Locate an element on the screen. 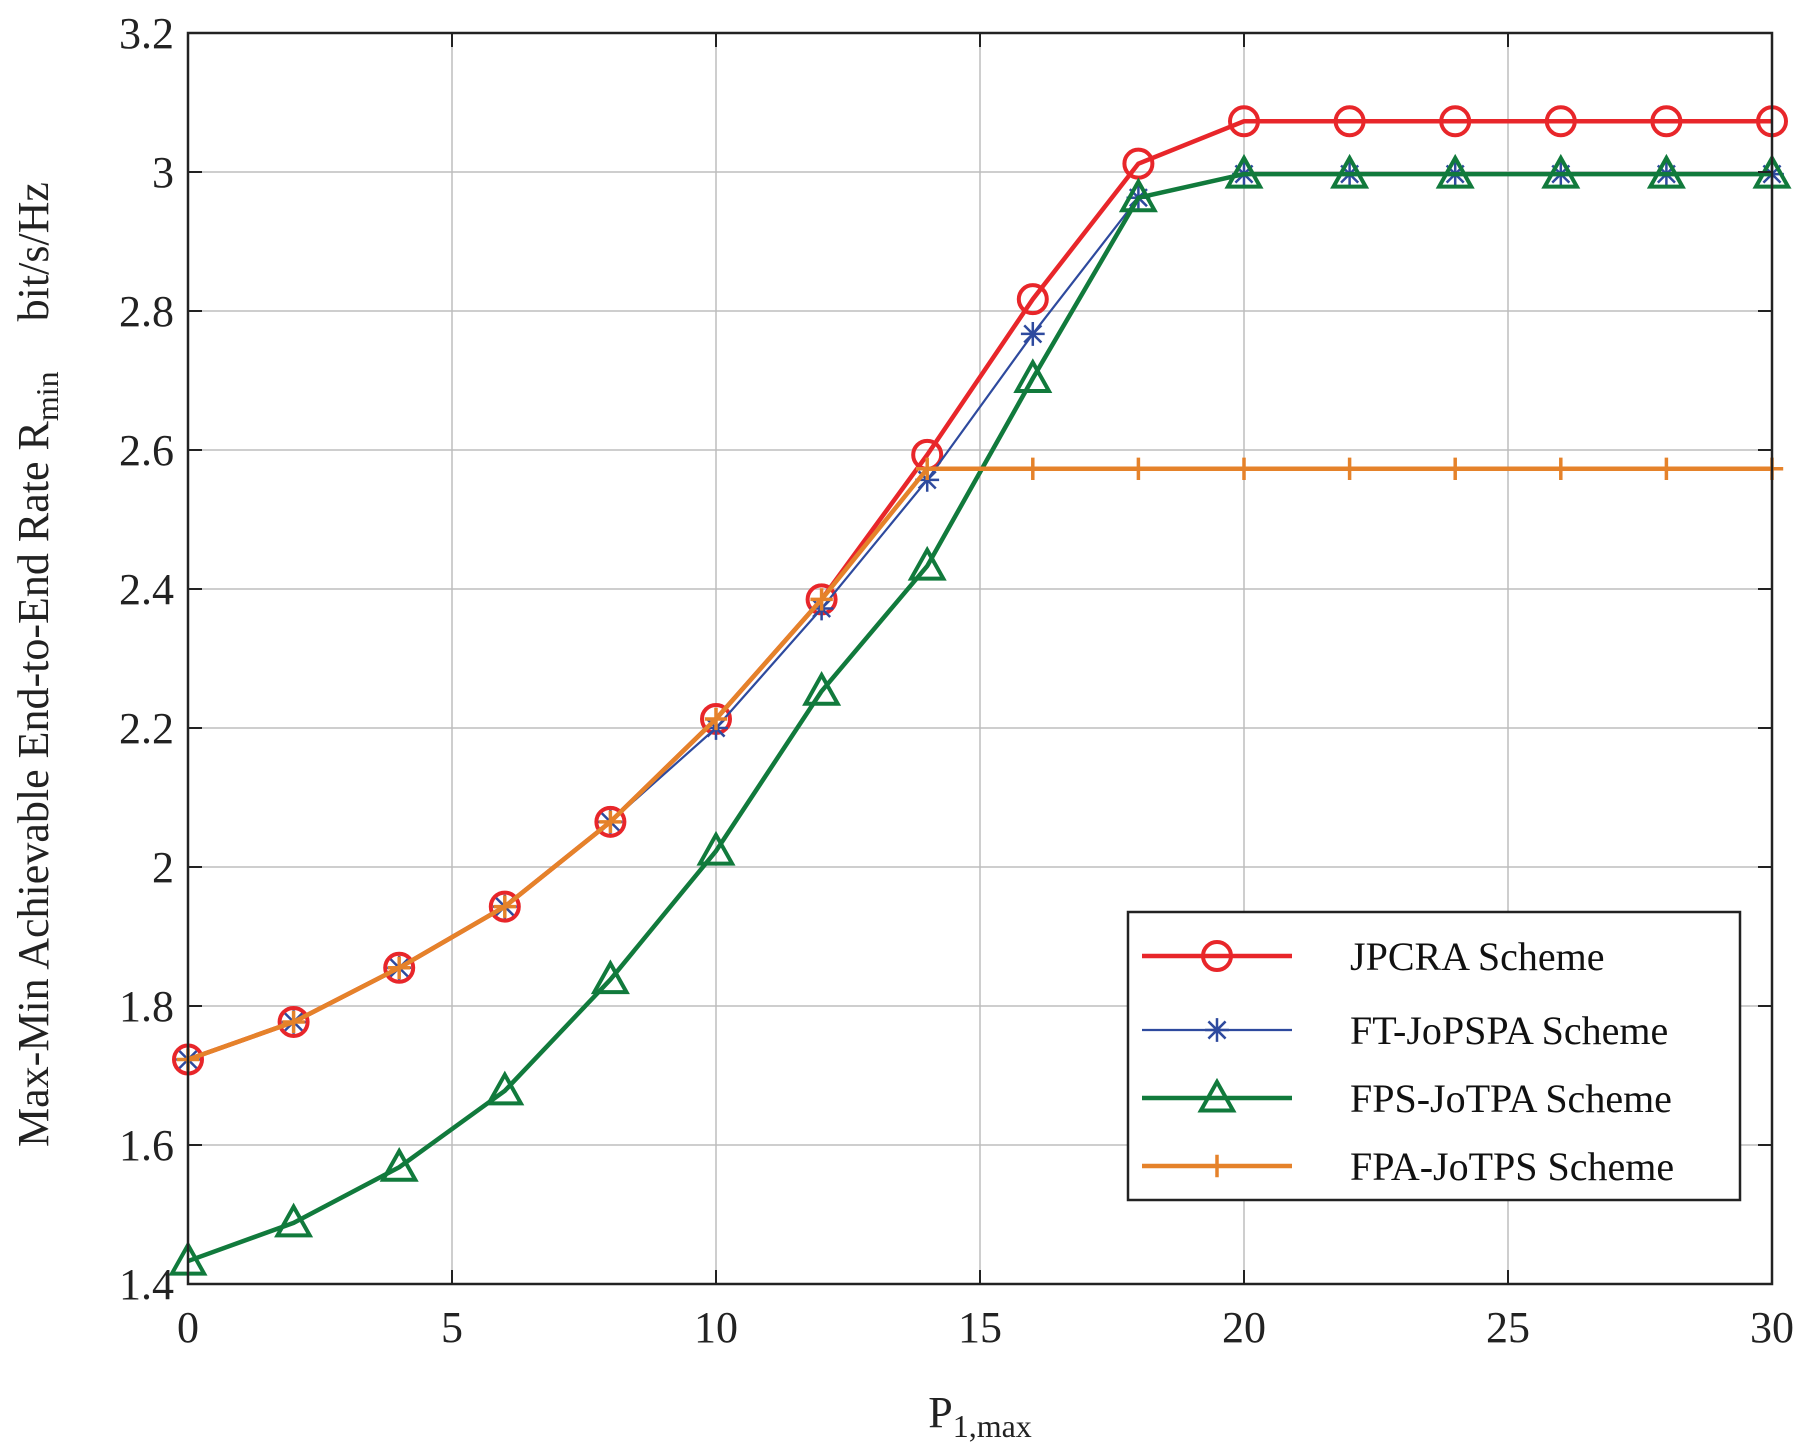 Image resolution: width=1814 pixels, height=1448 pixels. x-tick-label: 20 is located at coordinates (1244, 1327).